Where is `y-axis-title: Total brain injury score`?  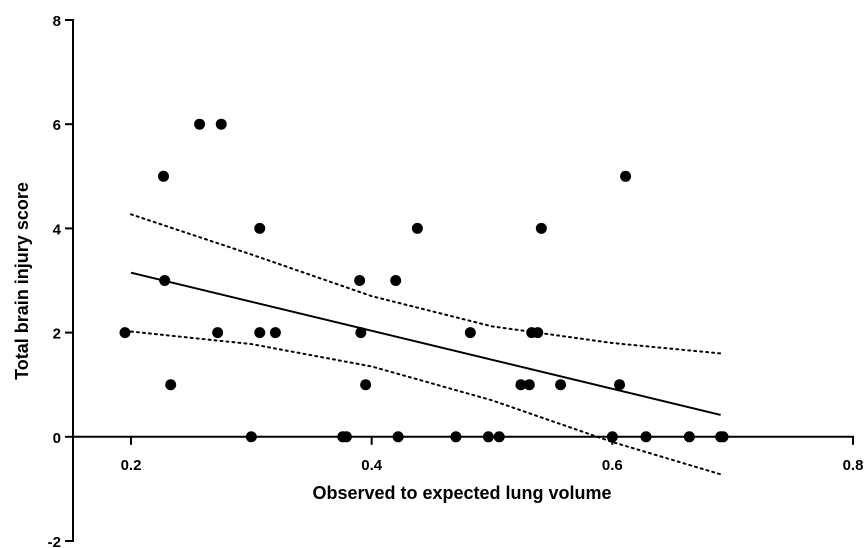 y-axis-title: Total brain injury score is located at coordinates (22, 281).